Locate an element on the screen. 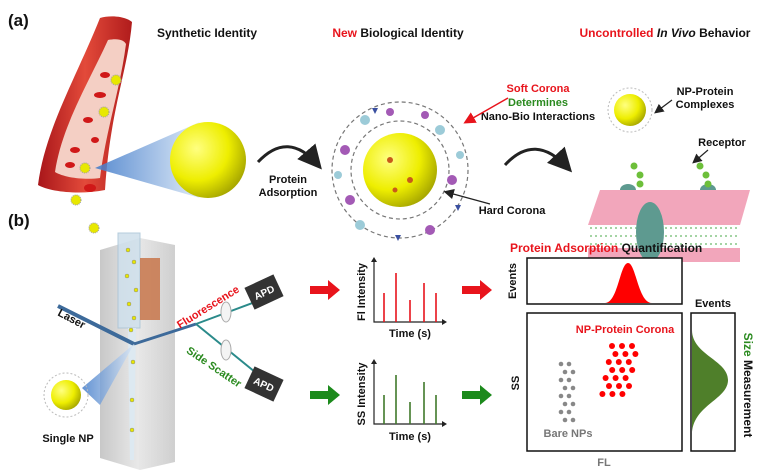 The width and height of the screenshot is (760, 474). in-vivo-word: In Vivo is located at coordinates (676, 33).